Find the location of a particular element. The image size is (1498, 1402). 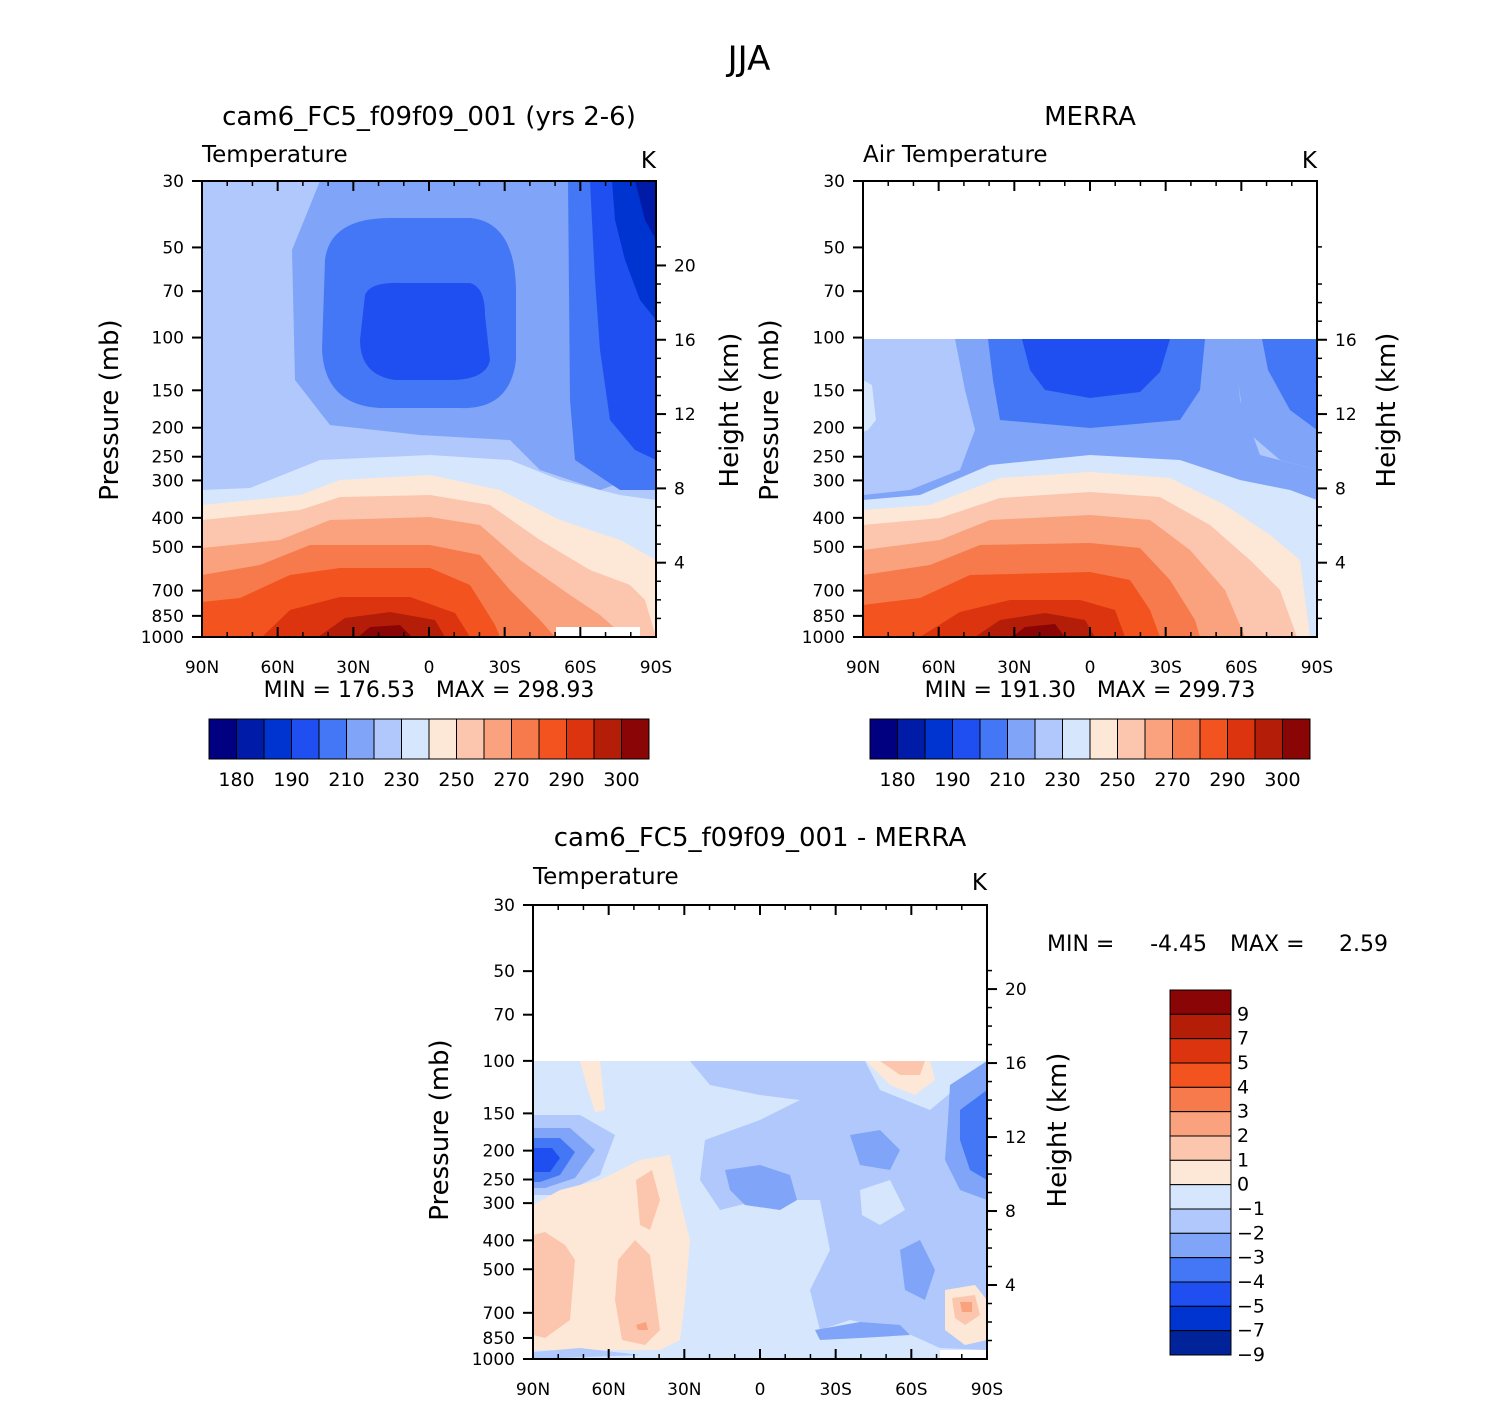

y-tick-label: 150 is located at coordinates (499, 1114).